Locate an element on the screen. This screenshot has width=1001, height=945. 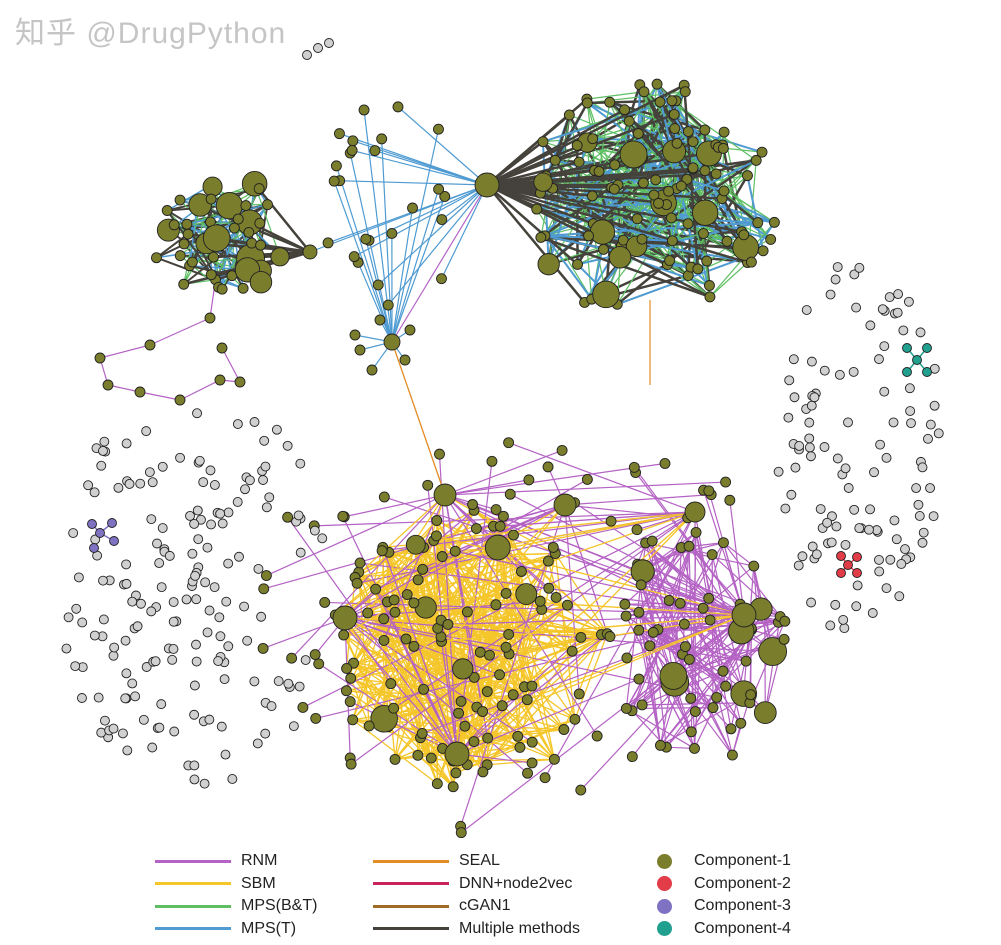
legend-dot is located at coordinates (664, 861).